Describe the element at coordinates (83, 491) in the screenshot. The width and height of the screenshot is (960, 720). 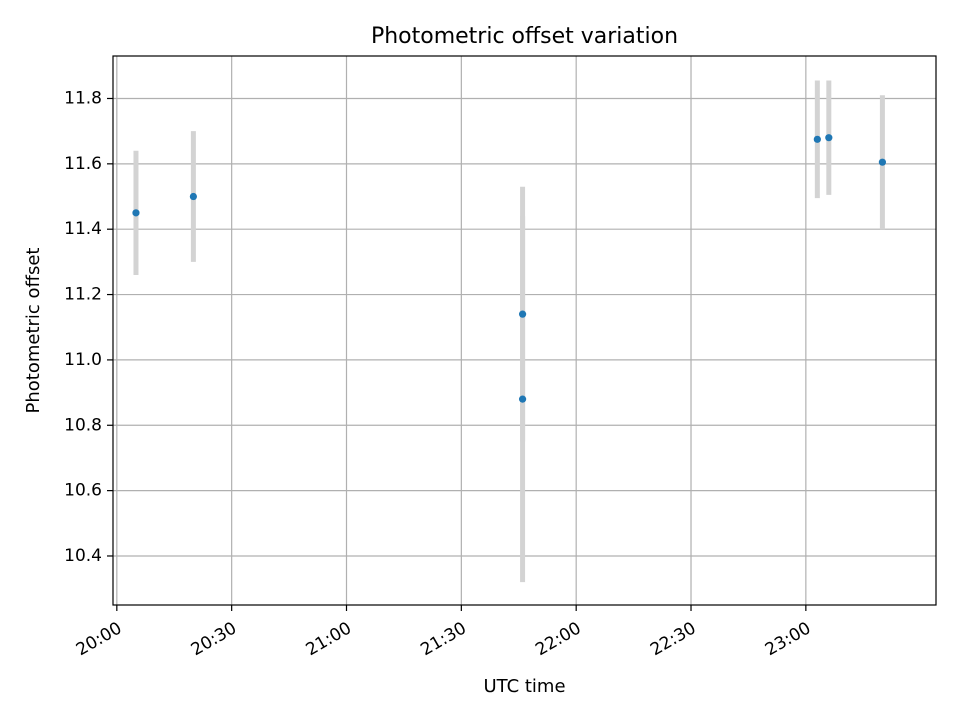
I see `y-tick-label: 10.6` at that location.